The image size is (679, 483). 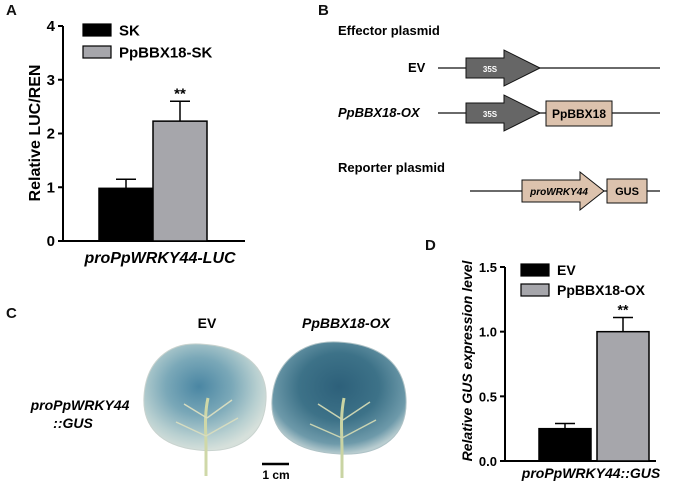 I want to click on gus-gene-label: GUS, so click(x=627, y=192).